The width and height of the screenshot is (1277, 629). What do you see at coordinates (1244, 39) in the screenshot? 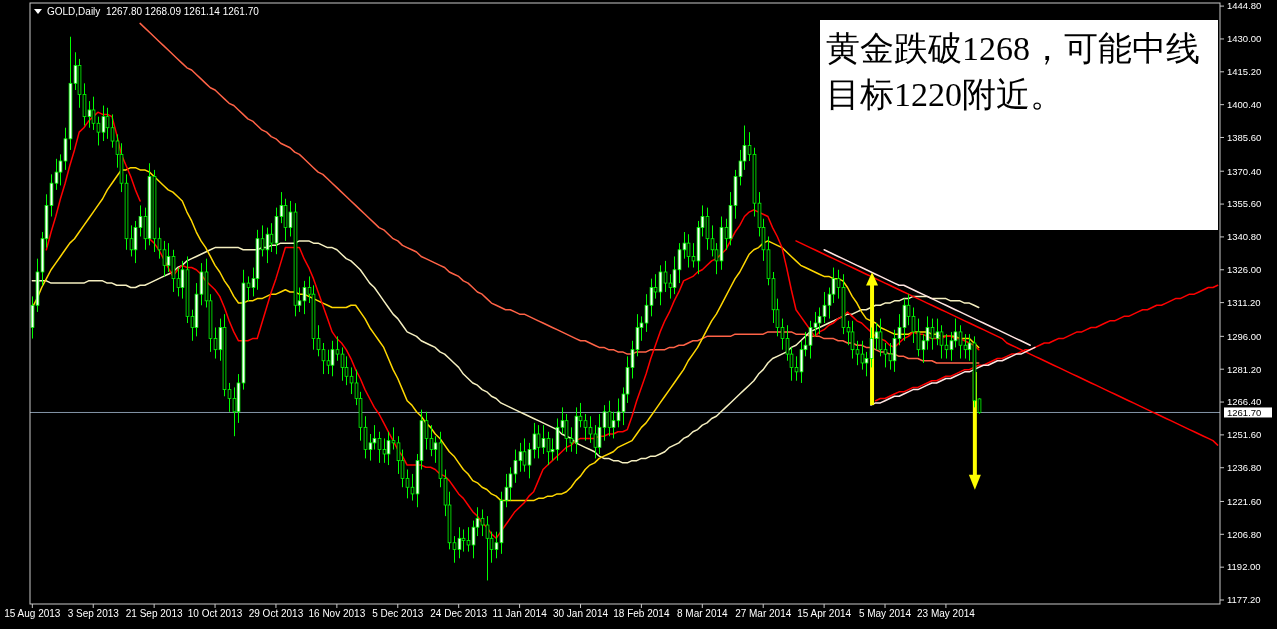
I see `y-tick-label: 1430.00` at bounding box center [1244, 39].